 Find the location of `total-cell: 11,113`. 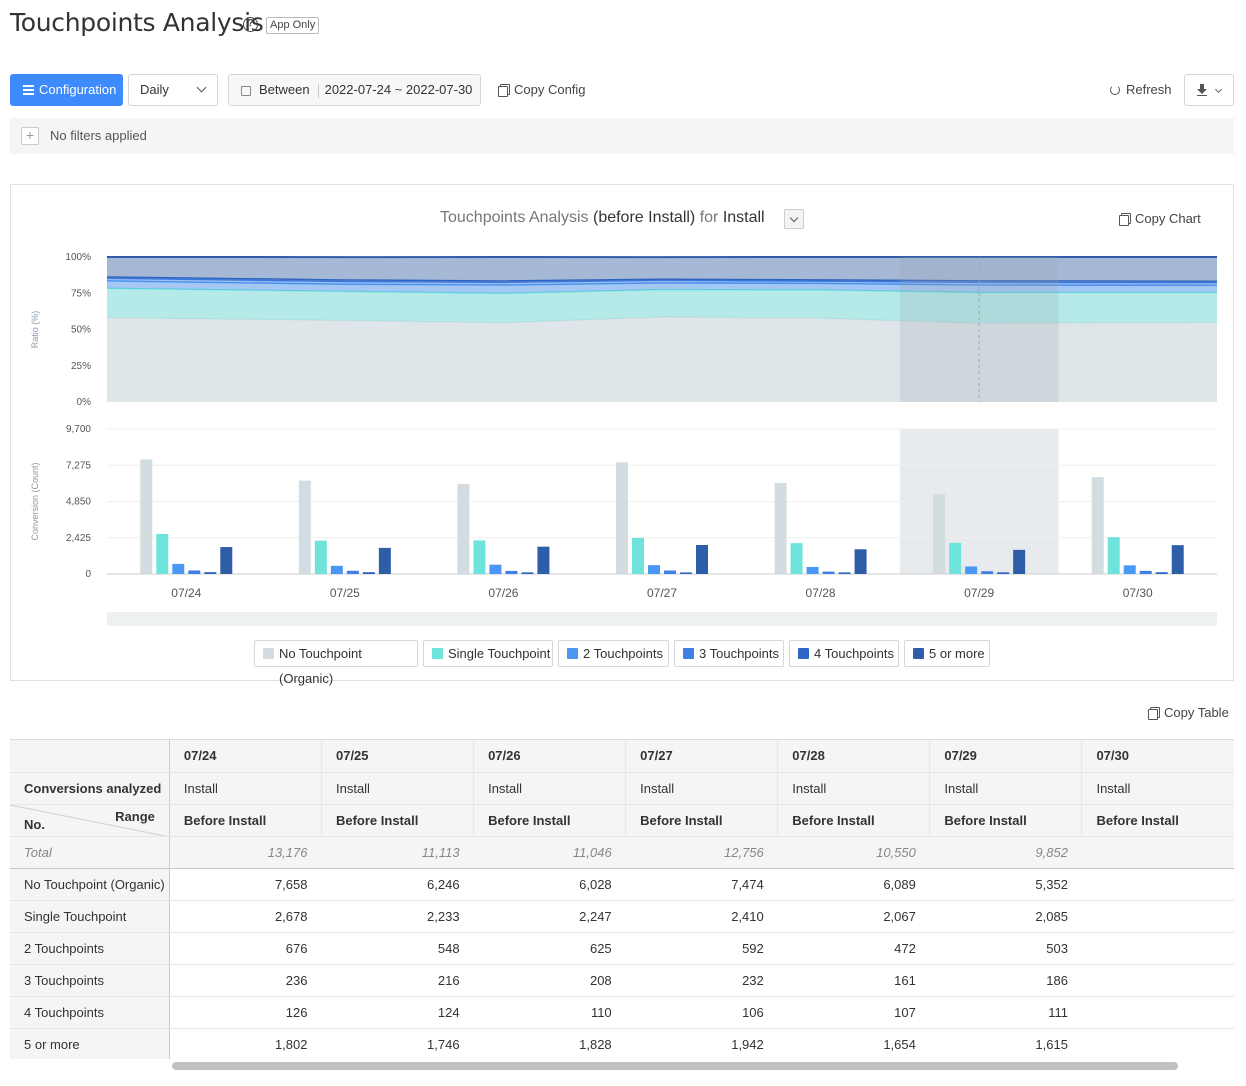

total-cell: 11,113 is located at coordinates (397, 852).